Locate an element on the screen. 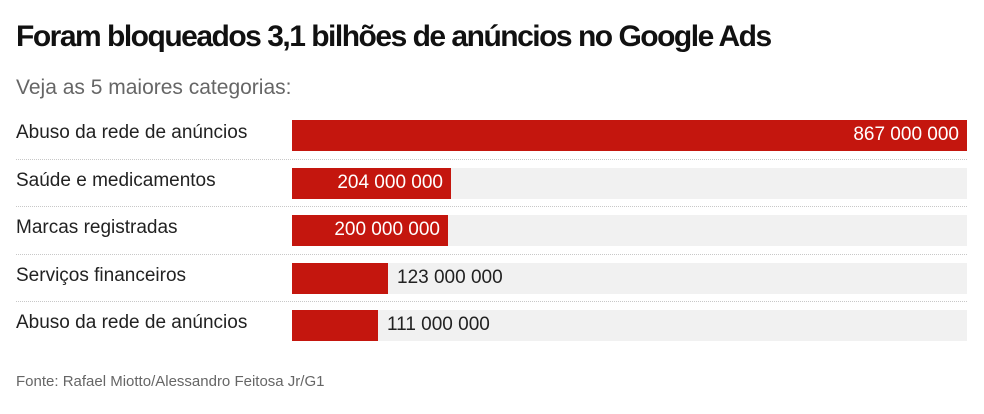 The height and width of the screenshot is (414, 984). bar-row: Serviços financeiros 123 000 000 is located at coordinates (492, 278).